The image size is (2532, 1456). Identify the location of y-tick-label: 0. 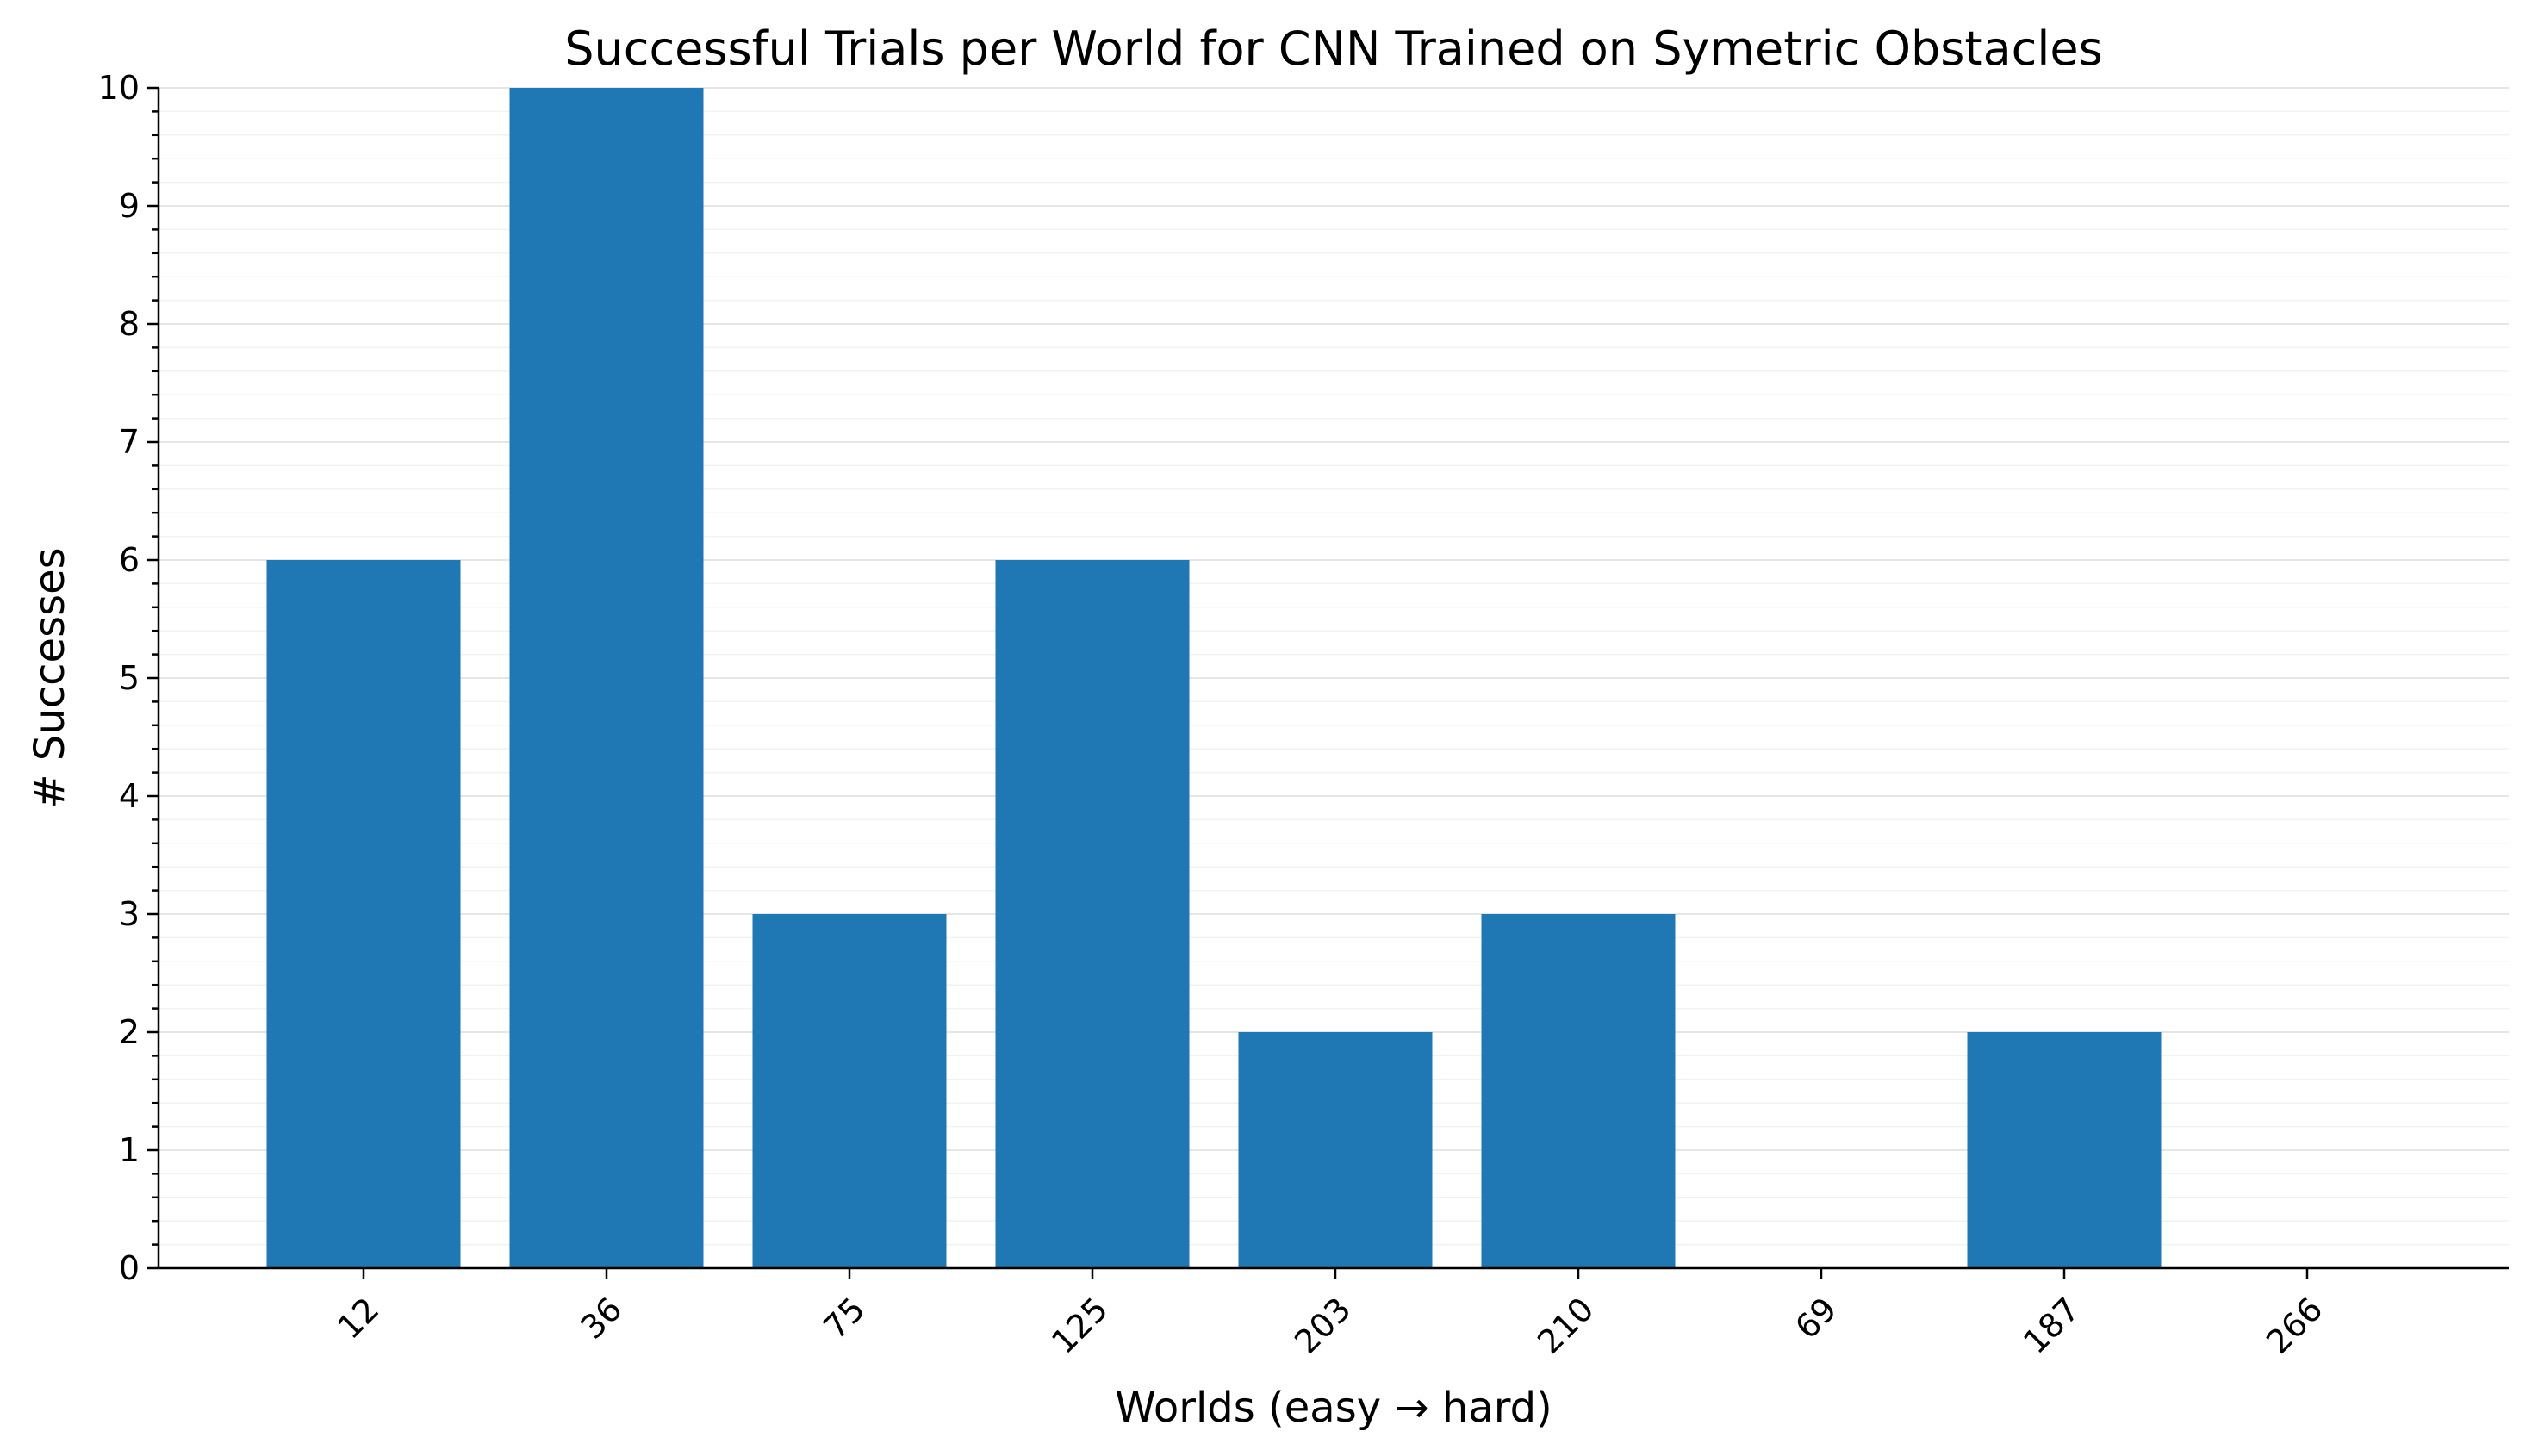
(129, 1268).